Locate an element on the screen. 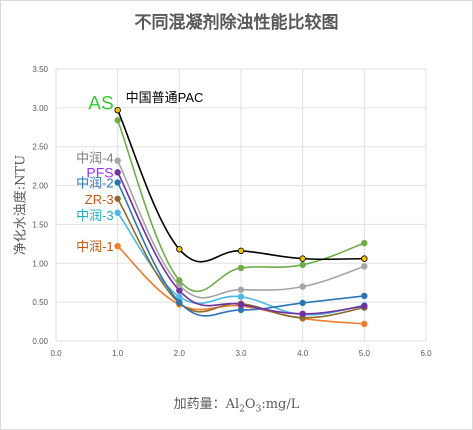  x-tick-label: 4.0 is located at coordinates (303, 353).